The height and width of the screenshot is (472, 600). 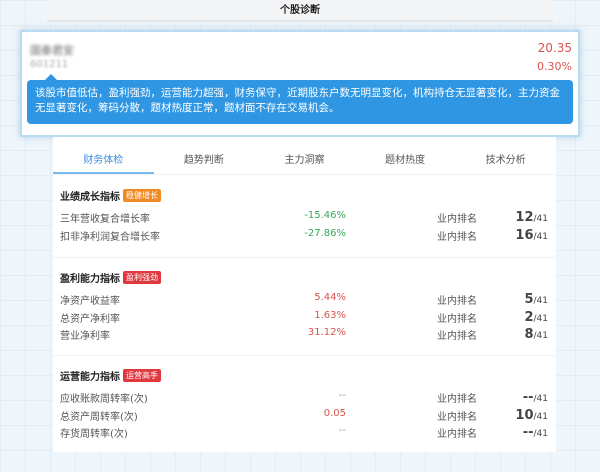 What do you see at coordinates (325, 215) in the screenshot?
I see `metric-value: -15.46%` at bounding box center [325, 215].